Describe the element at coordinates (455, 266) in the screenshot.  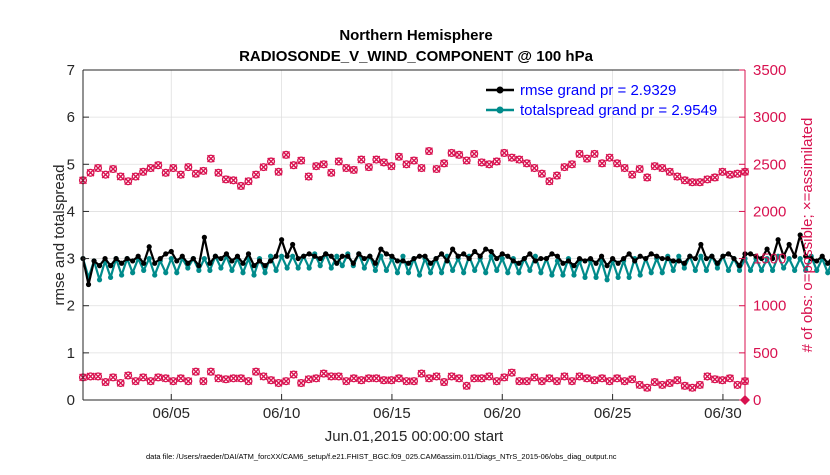
I see `totalspread-line` at that location.